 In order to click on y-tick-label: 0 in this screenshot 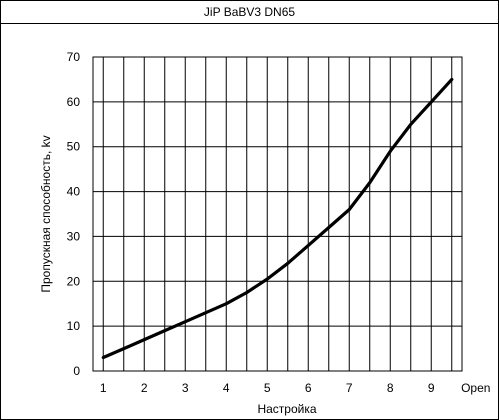, I will do `click(76, 371)`.